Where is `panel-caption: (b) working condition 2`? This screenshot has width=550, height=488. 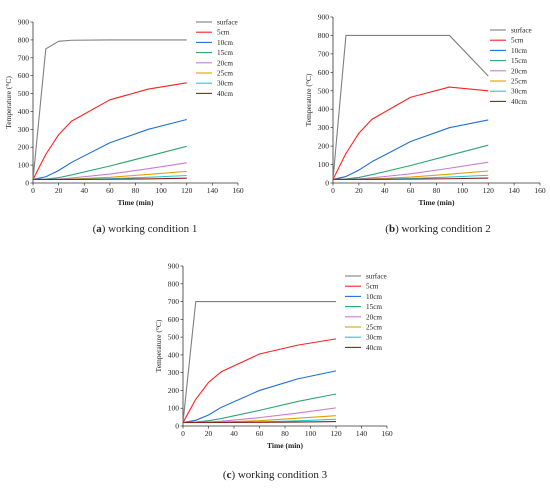 panel-caption: (b) working condition 2 is located at coordinates (437, 229).